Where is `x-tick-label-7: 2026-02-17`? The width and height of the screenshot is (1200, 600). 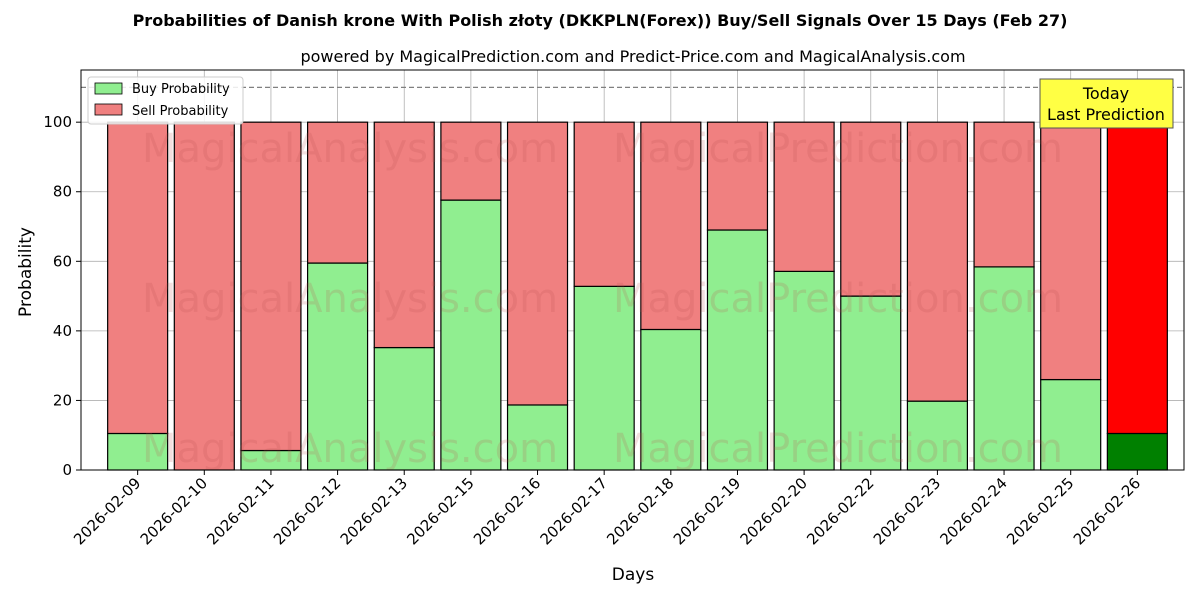 x-tick-label-7: 2026-02-17 is located at coordinates (574, 511).